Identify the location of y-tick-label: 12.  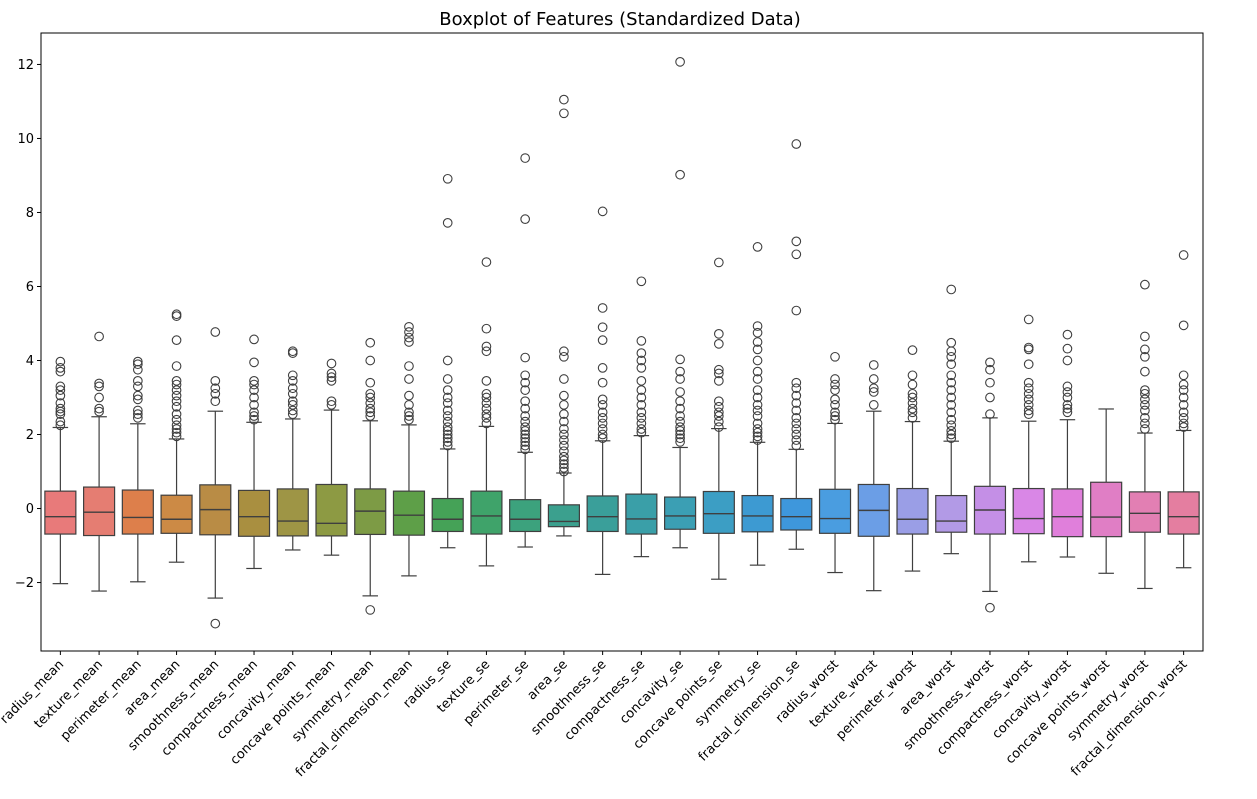
(25, 65).